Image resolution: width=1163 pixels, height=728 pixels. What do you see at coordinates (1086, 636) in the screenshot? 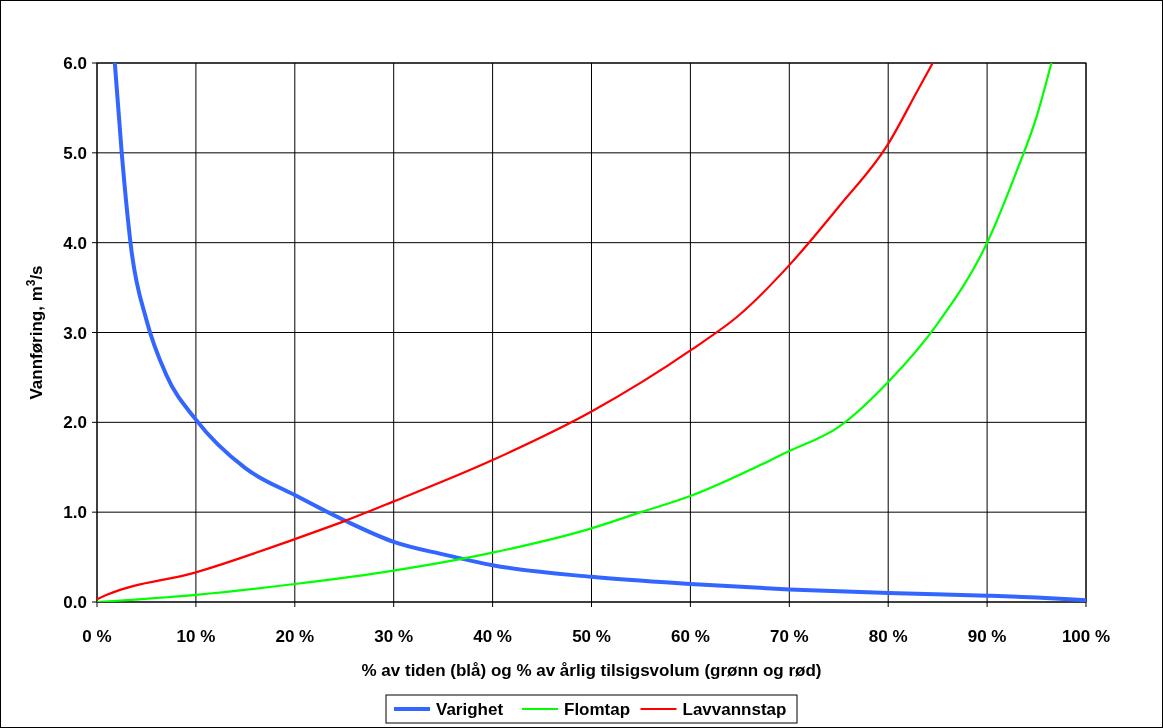
I see `x-tick-label: 100 %` at bounding box center [1086, 636].